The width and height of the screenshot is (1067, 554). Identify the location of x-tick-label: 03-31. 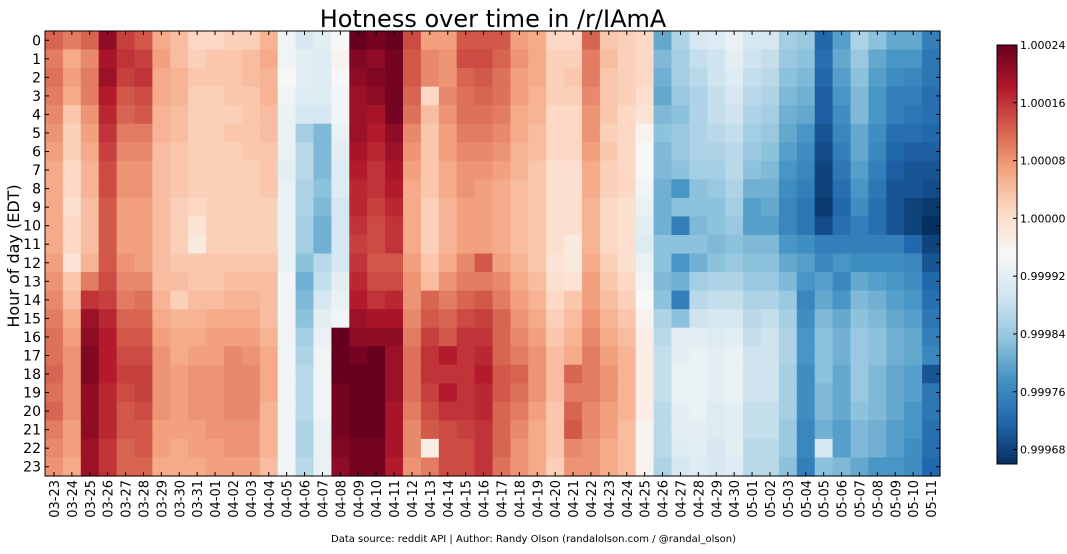
(198, 499).